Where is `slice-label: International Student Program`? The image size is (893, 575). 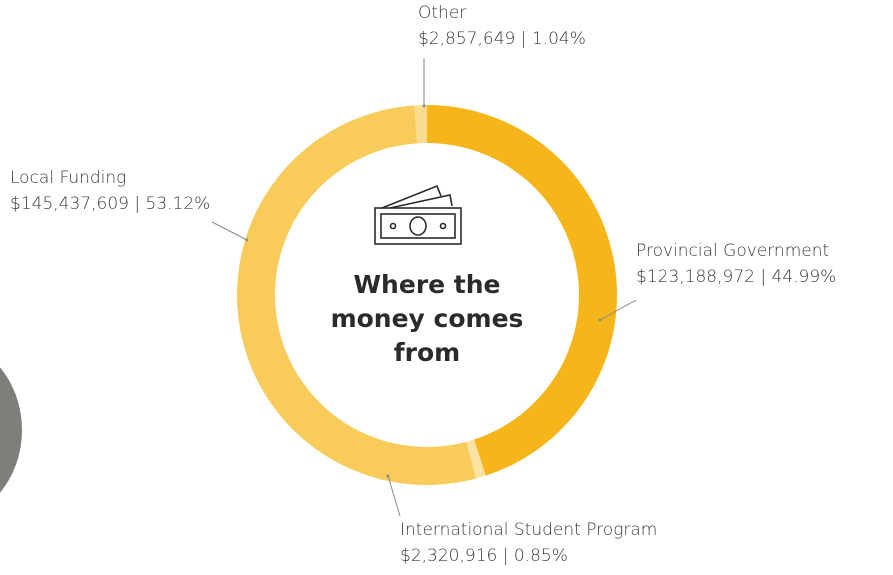 slice-label: International Student Program is located at coordinates (528, 530).